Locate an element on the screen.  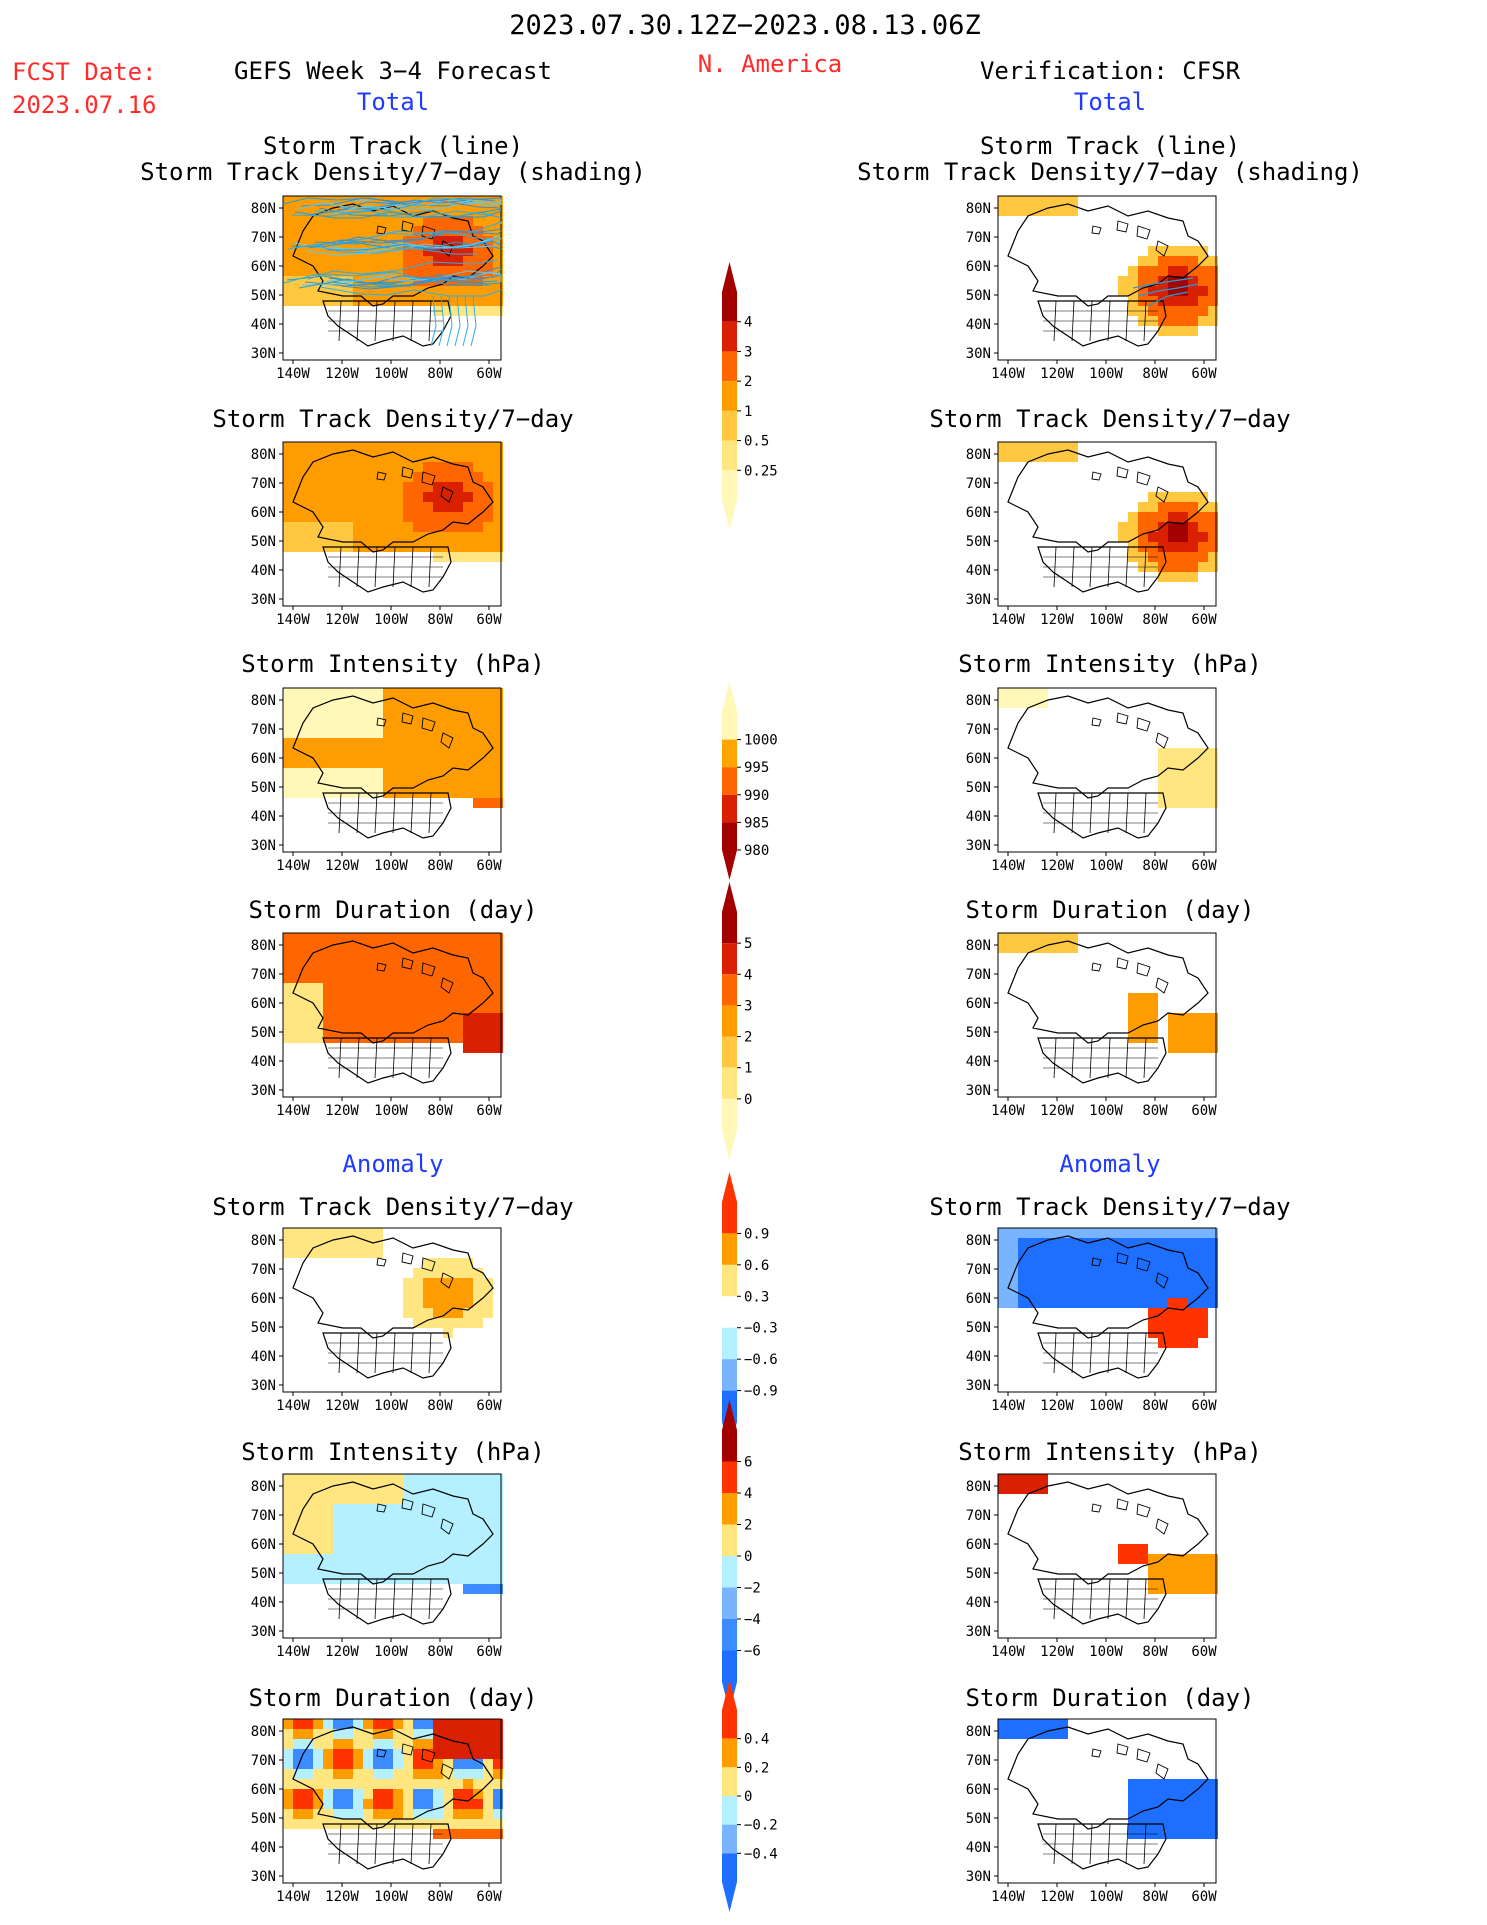
title-duration-anomaly-right: Storm Duration (day) is located at coordinates (1110, 1698).